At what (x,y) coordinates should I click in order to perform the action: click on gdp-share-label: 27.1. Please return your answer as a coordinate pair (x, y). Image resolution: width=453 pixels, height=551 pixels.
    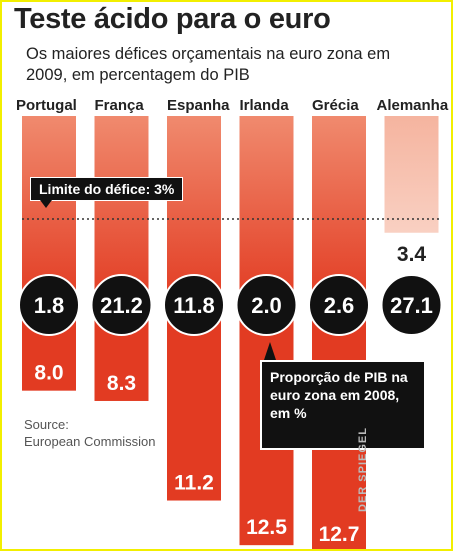
    Looking at the image, I should click on (411, 305).